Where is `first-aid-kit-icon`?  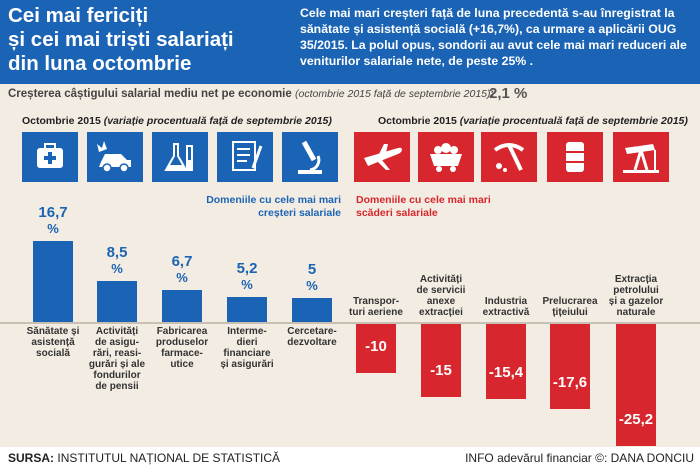 first-aid-kit-icon is located at coordinates (50, 157).